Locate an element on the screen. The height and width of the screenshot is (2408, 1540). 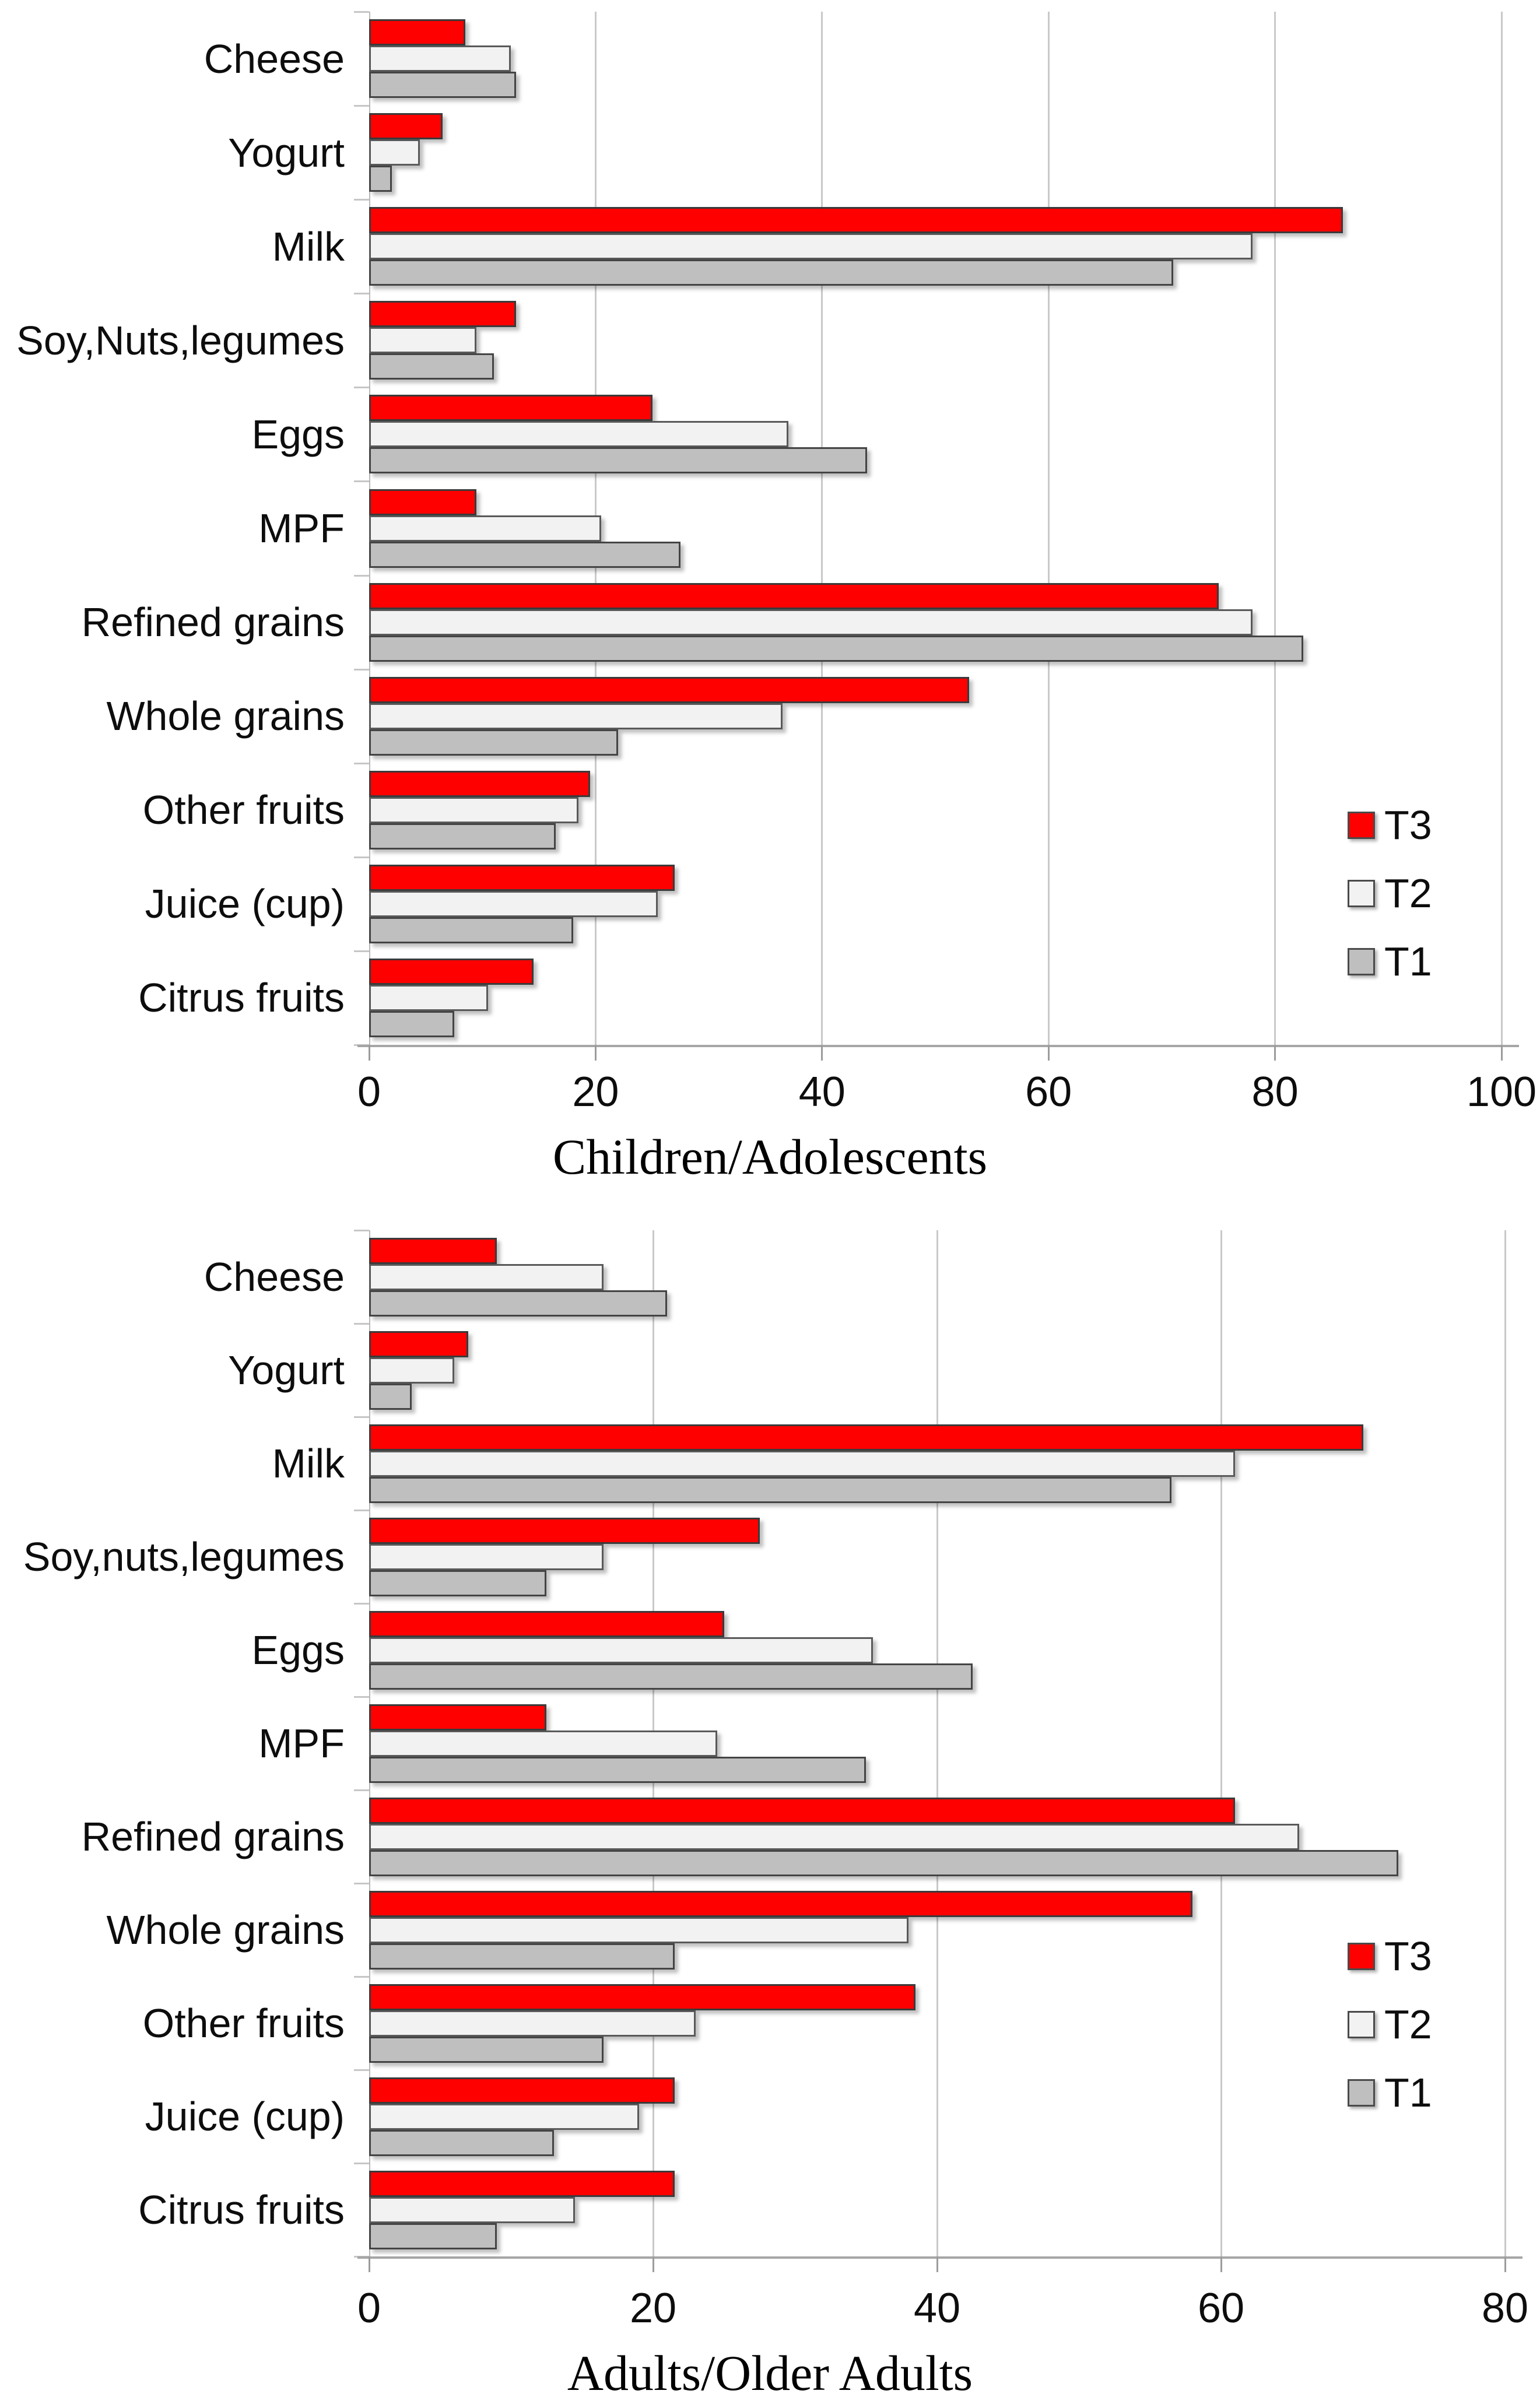
category-label: Eggs is located at coordinates (298, 434).